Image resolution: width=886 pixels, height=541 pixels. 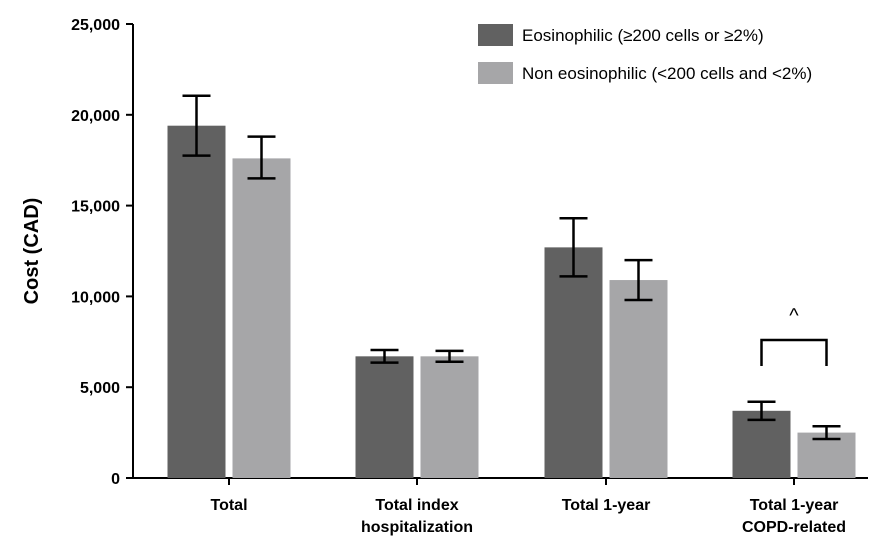 I want to click on y-tick-label: 10,000, so click(x=95, y=297).